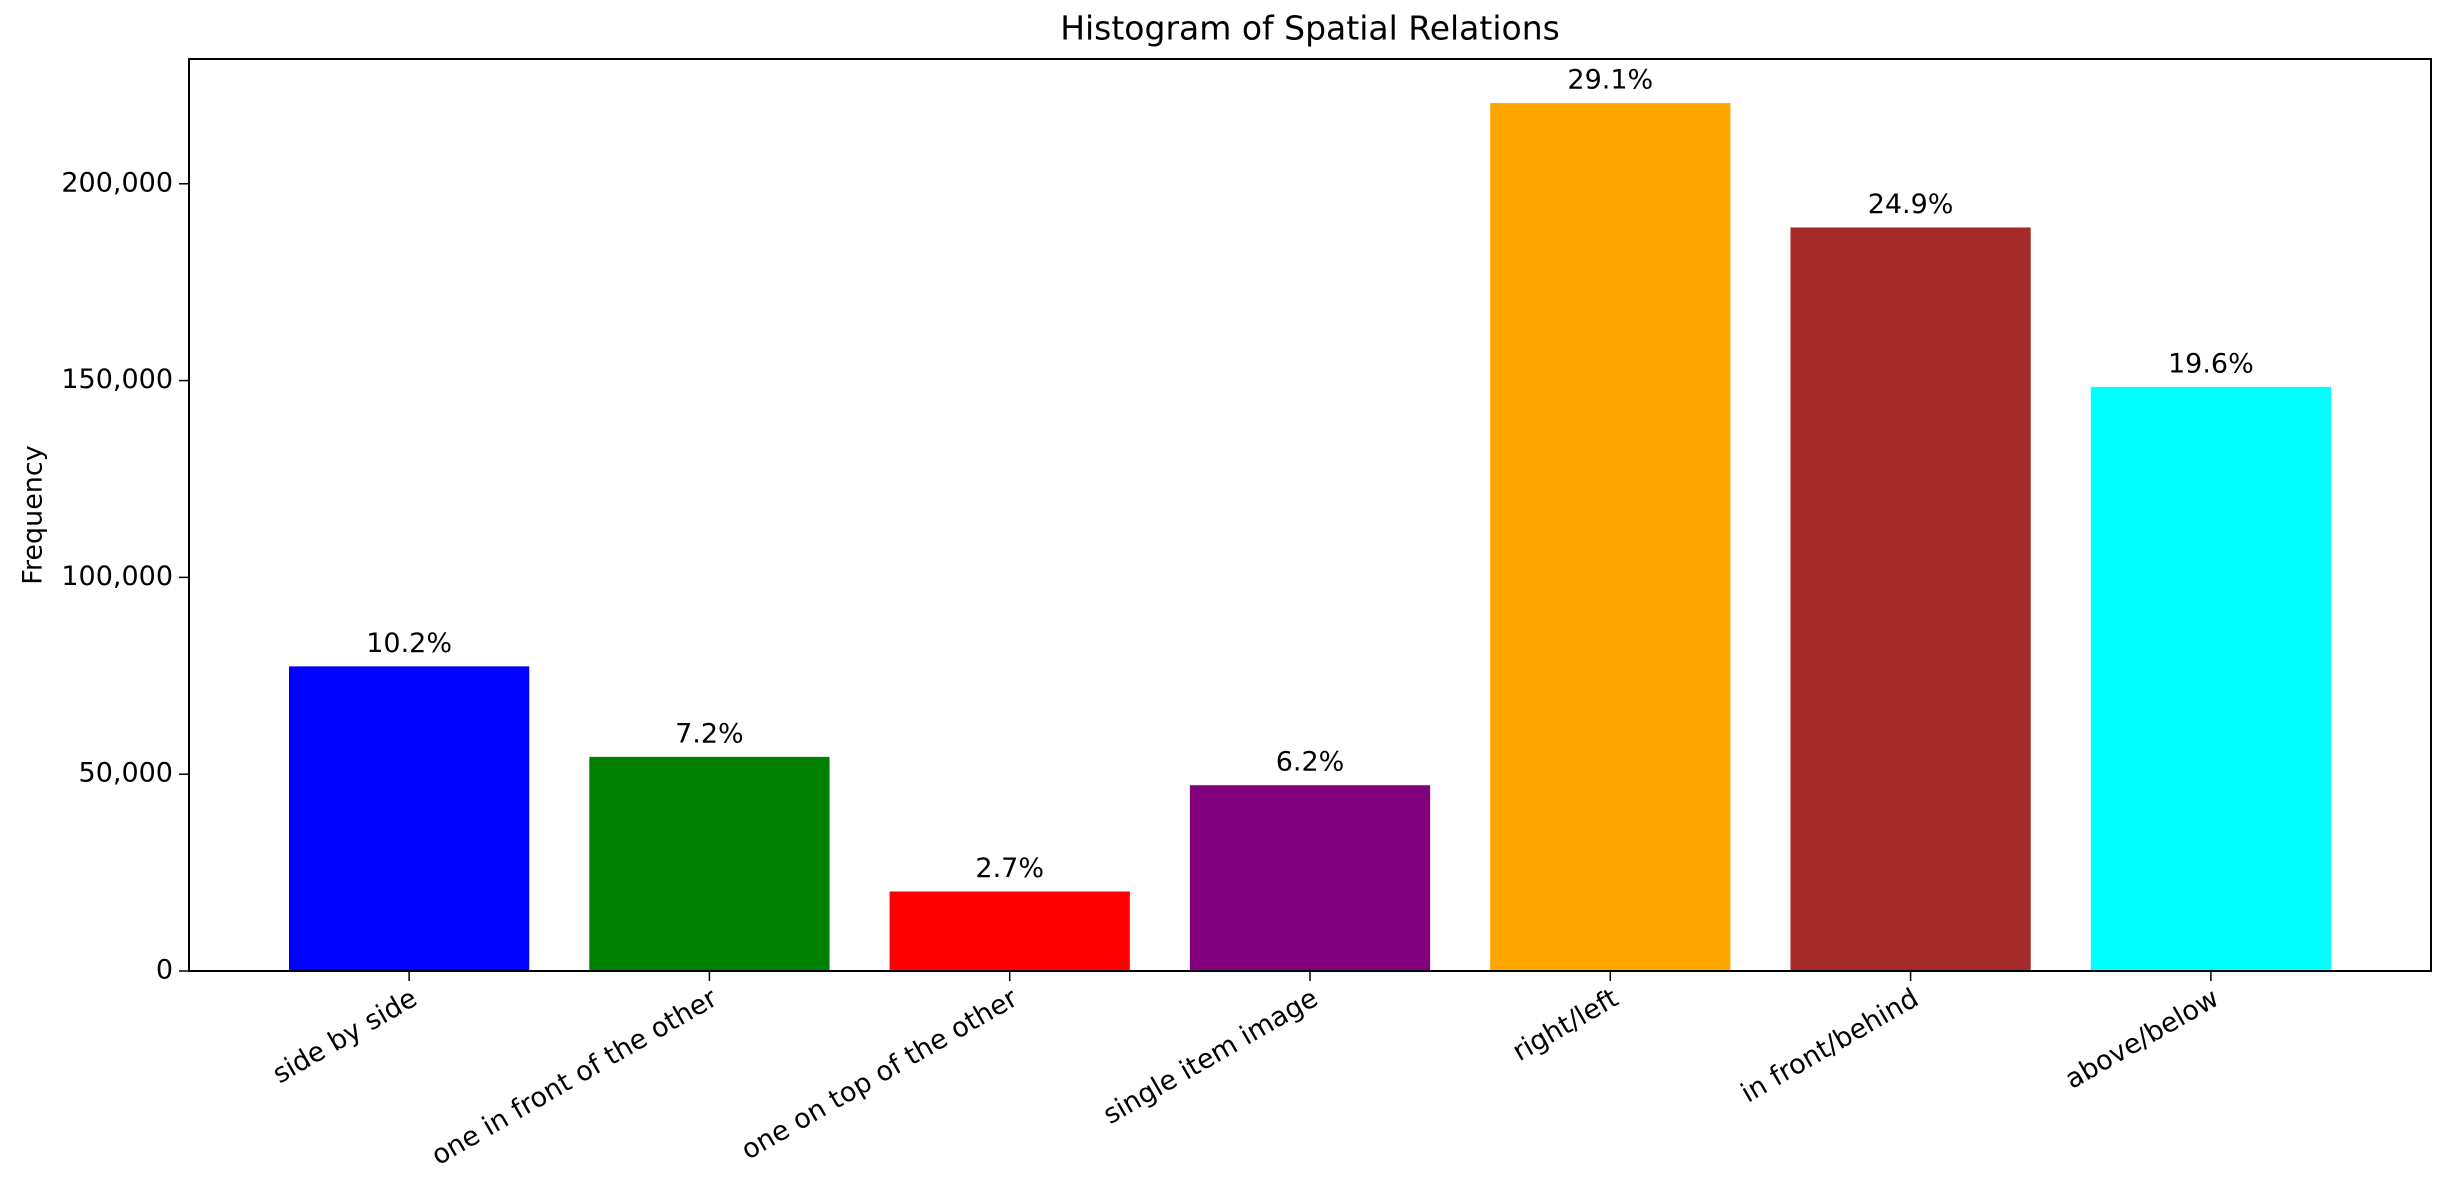  Describe the element at coordinates (117, 379) in the screenshot. I see `y-tick-label: 150,000` at that location.